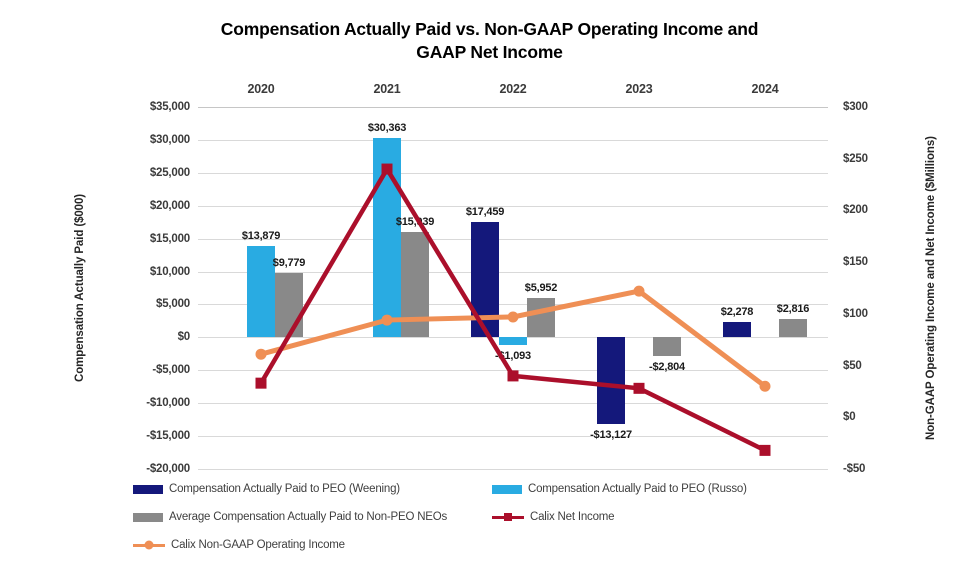  Describe the element at coordinates (855, 210) in the screenshot. I see `right-axis-tick-label: $200` at that location.